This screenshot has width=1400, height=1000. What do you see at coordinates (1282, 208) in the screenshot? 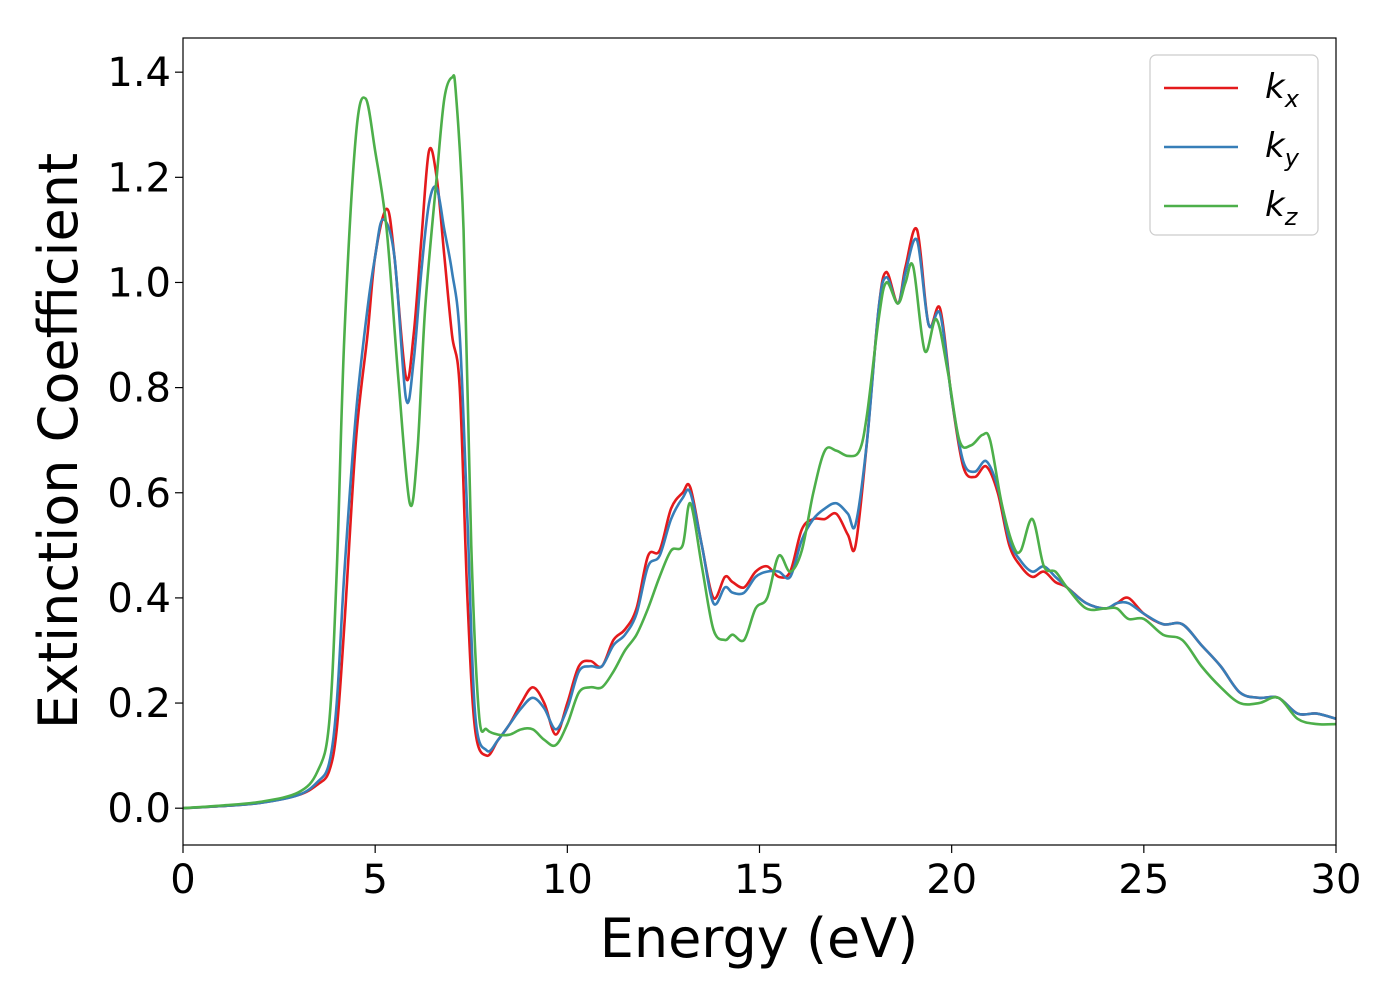
I see `legend-label-z: kz` at bounding box center [1282, 208].